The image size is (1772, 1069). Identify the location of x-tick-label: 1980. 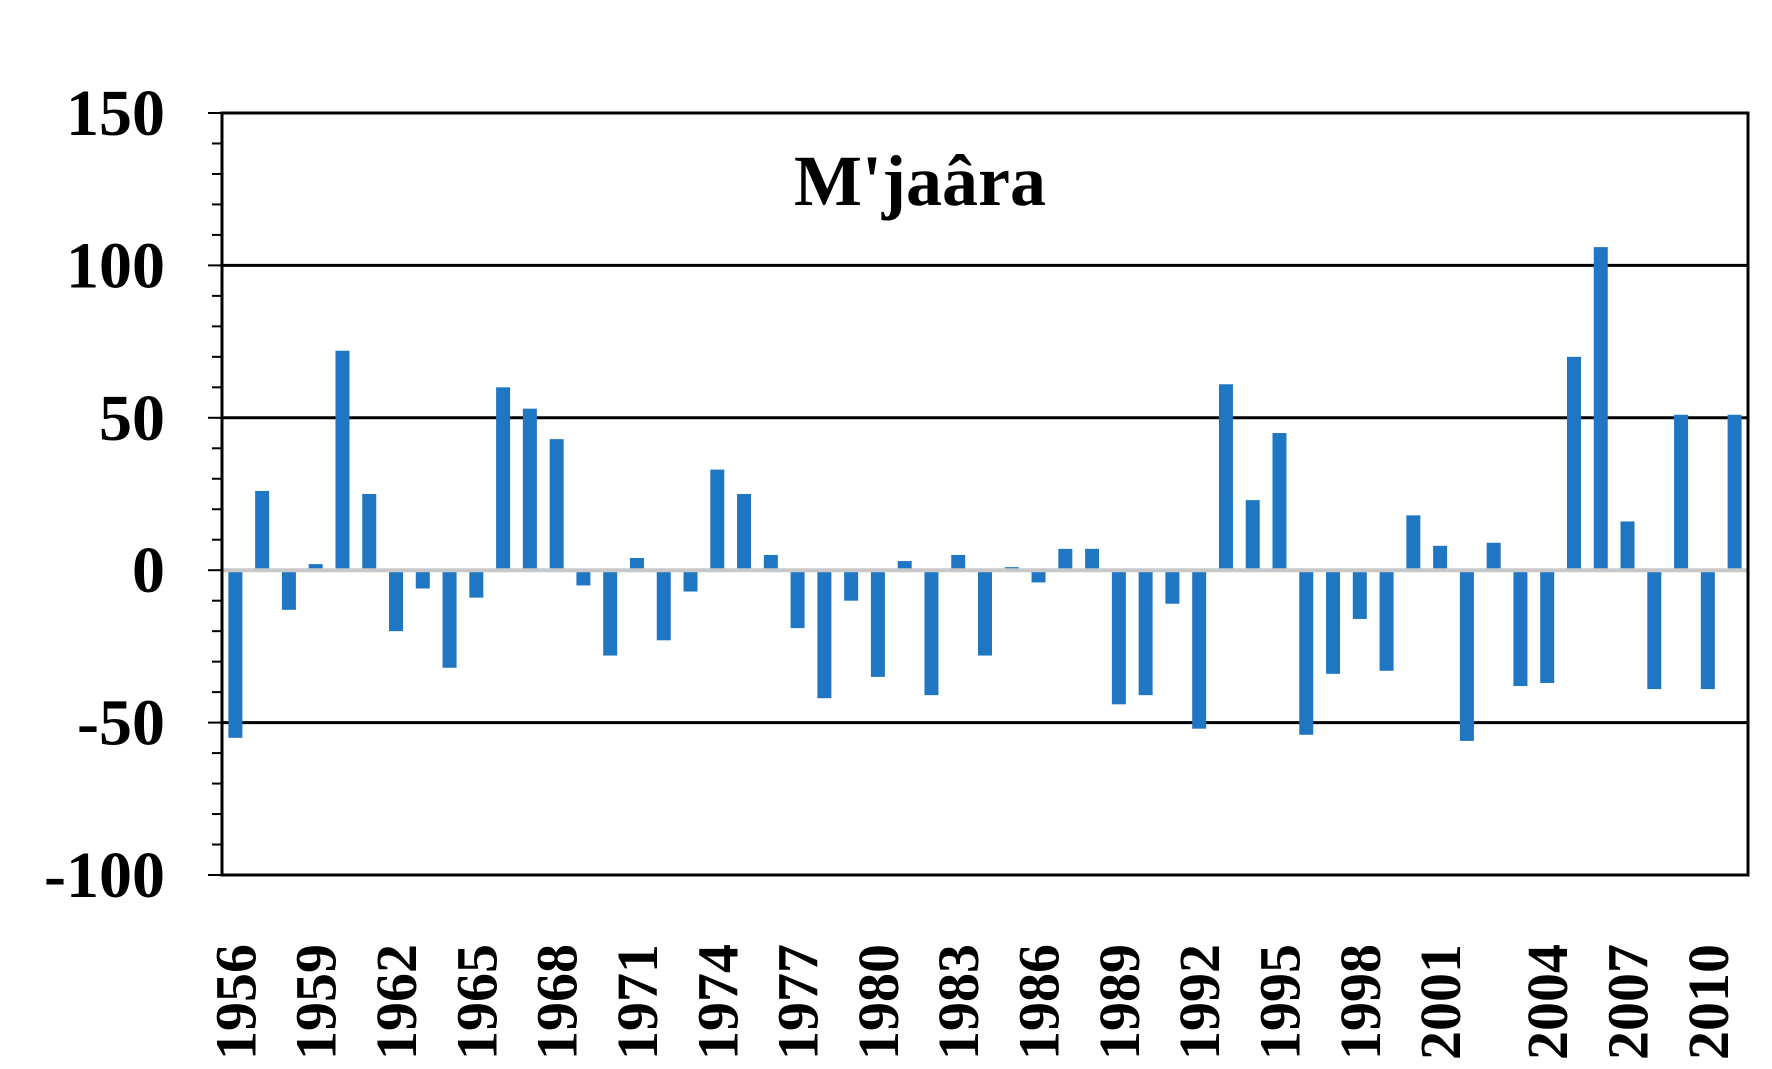
(878, 1002).